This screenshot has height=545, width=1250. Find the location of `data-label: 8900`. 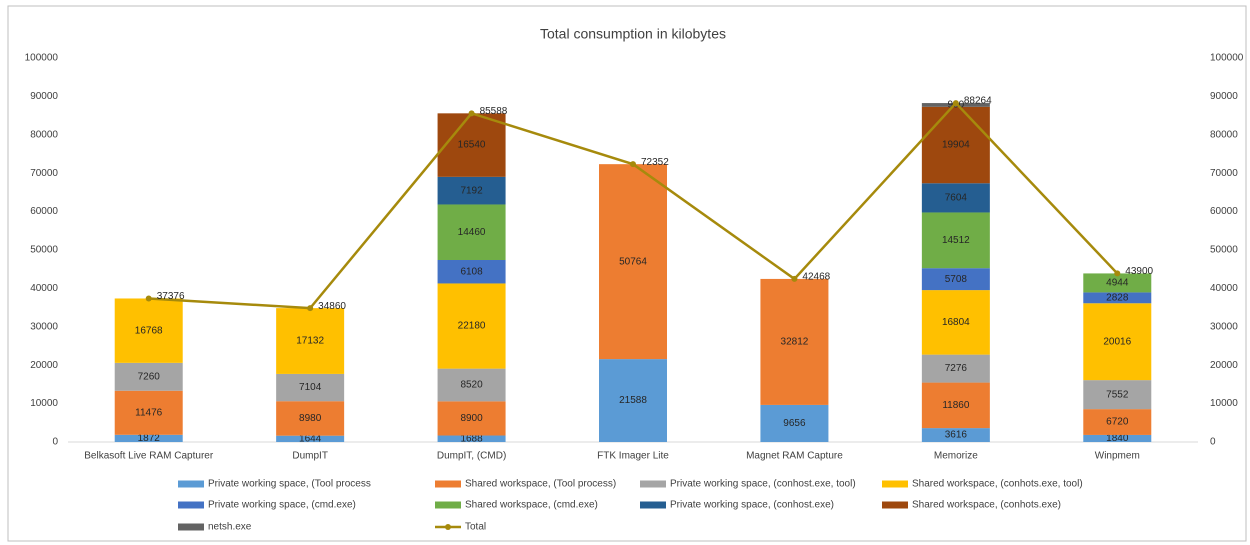

data-label: 8900 is located at coordinates (471, 418).